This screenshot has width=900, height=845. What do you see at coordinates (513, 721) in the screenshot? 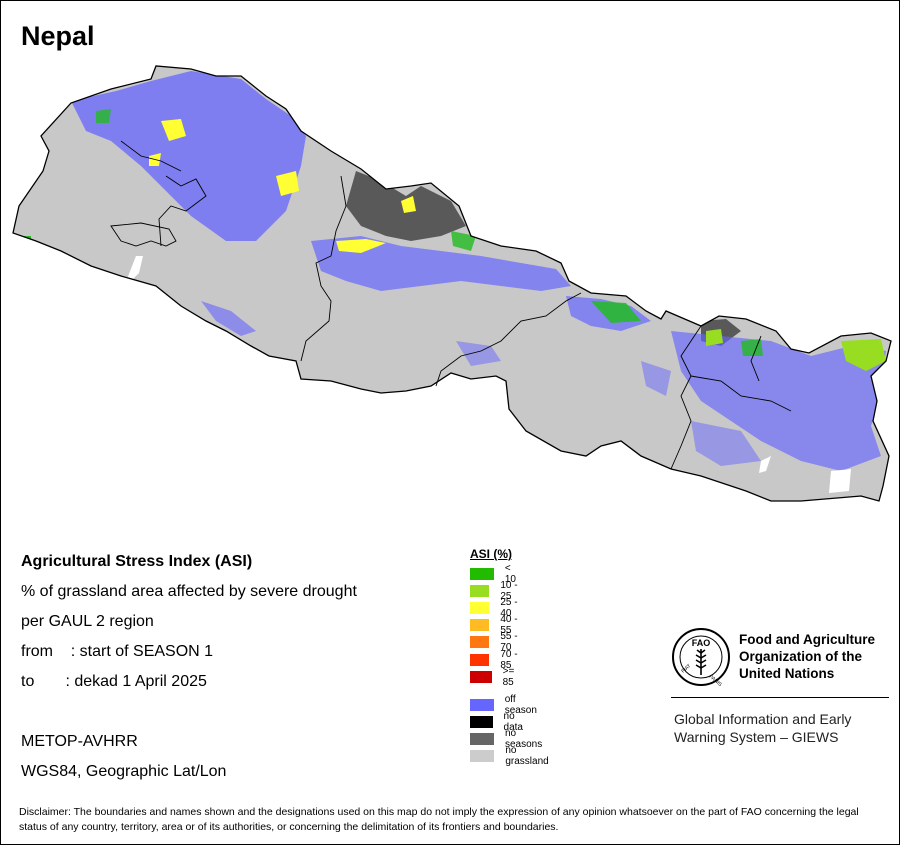
I see `legend-label: no data` at bounding box center [513, 721].